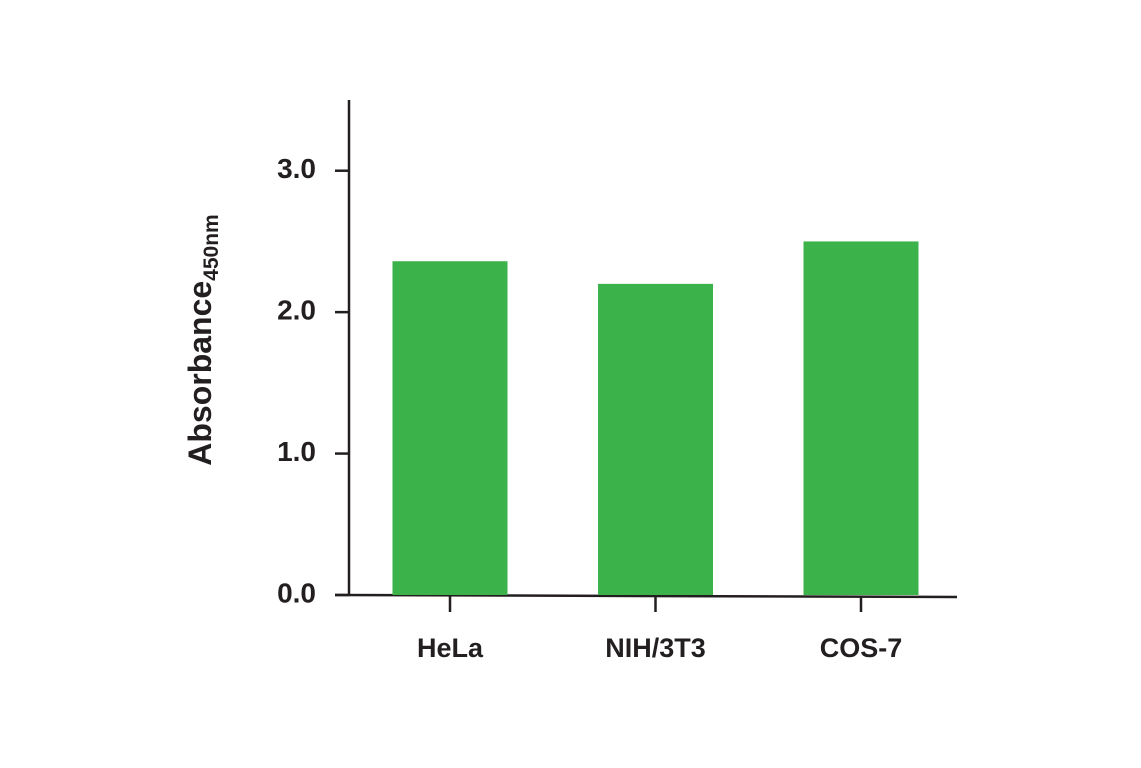 The height and width of the screenshot is (768, 1141). I want to click on x-tick-label: HeLa, so click(450, 648).